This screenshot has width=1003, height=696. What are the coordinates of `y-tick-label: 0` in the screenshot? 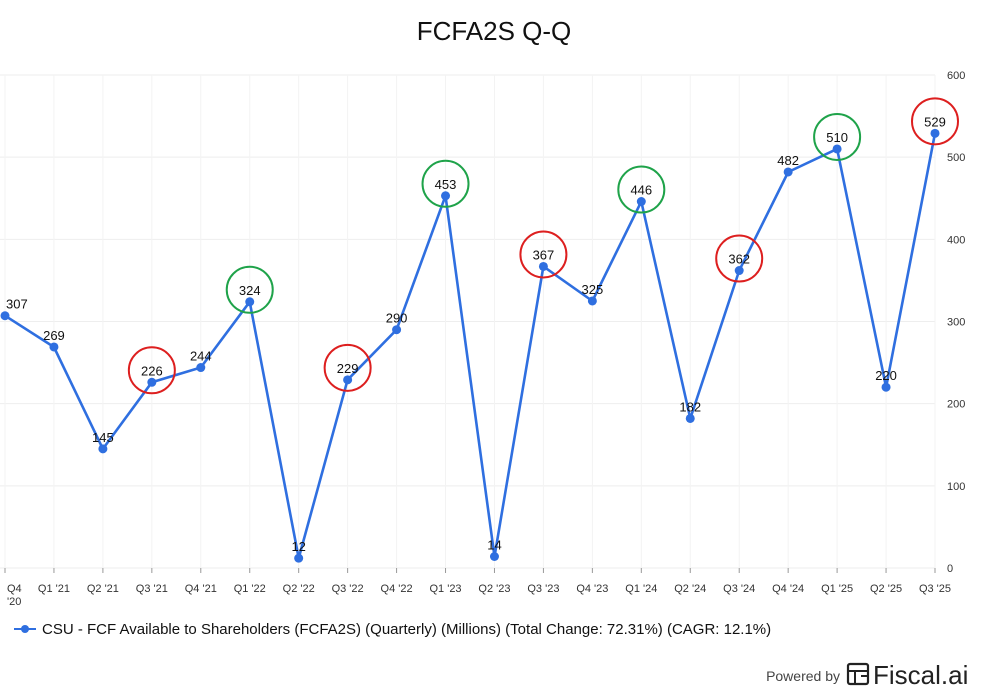 It's located at (950, 569).